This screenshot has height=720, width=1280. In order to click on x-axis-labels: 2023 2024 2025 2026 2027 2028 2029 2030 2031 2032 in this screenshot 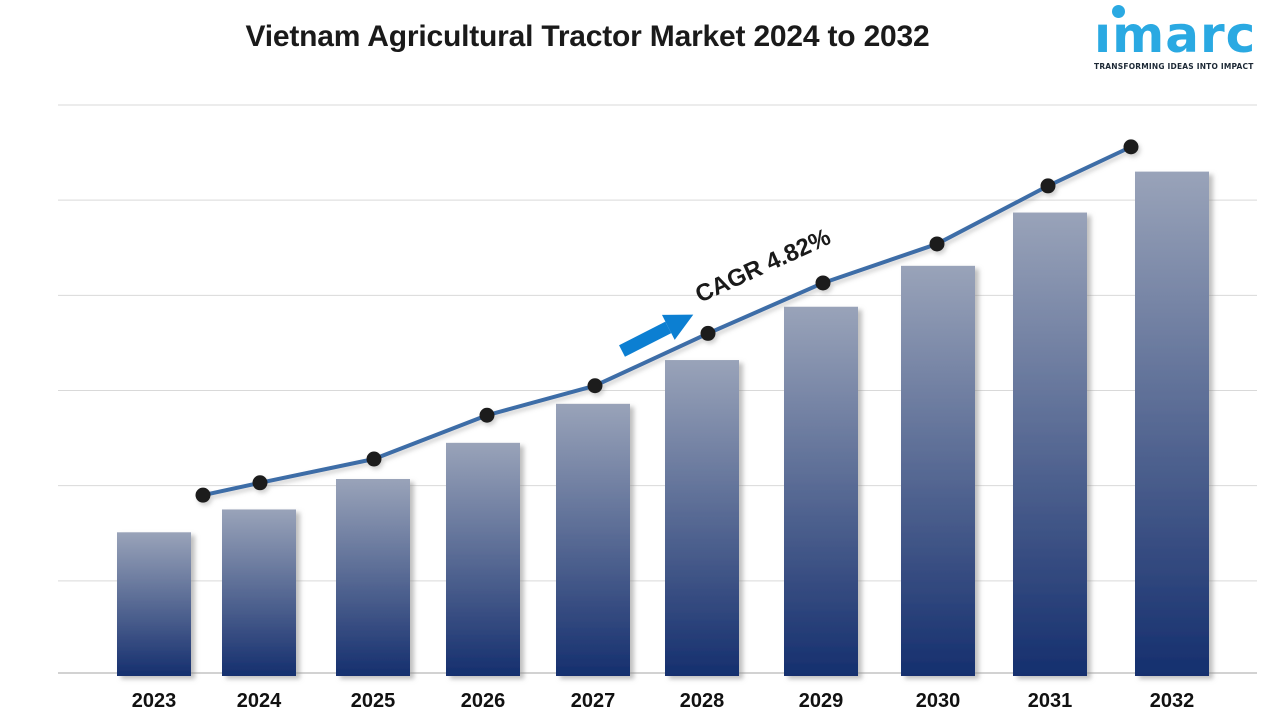, I will do `click(663, 701)`.